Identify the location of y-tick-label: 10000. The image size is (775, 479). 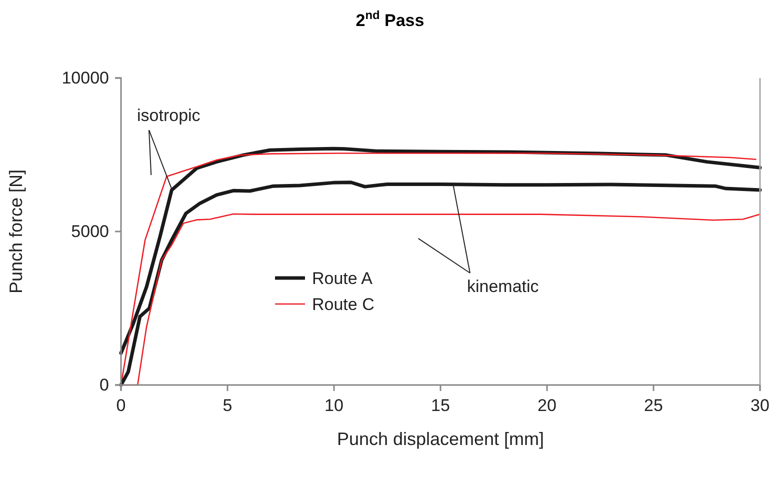
(85, 78).